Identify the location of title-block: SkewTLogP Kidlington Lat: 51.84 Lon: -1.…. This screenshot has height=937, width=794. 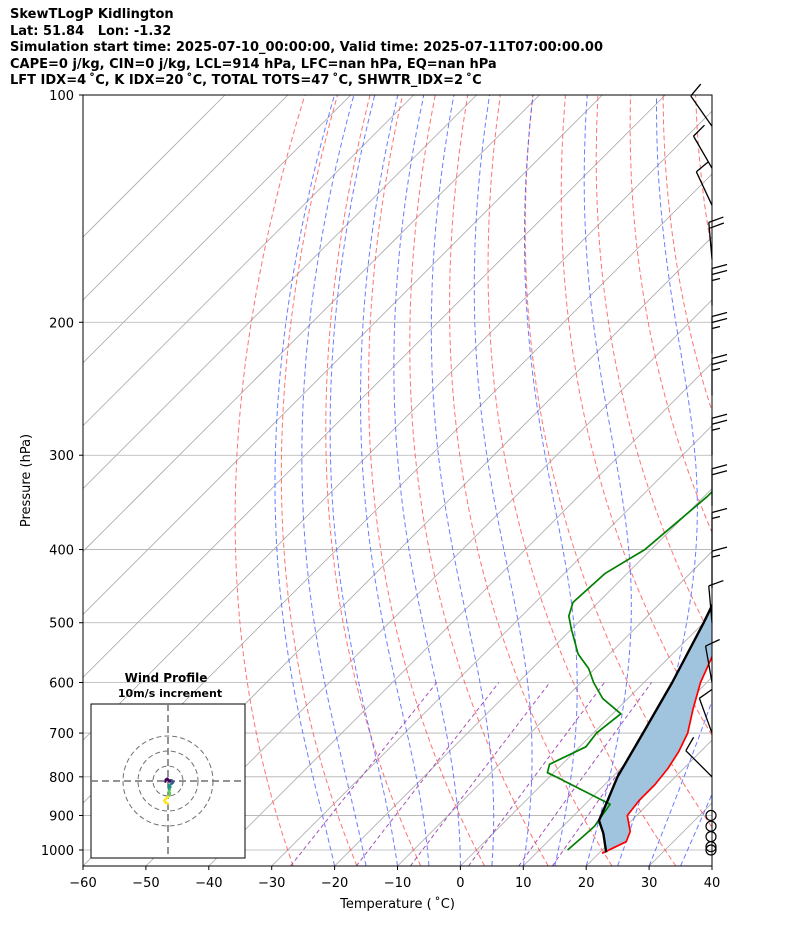
(306, 48).